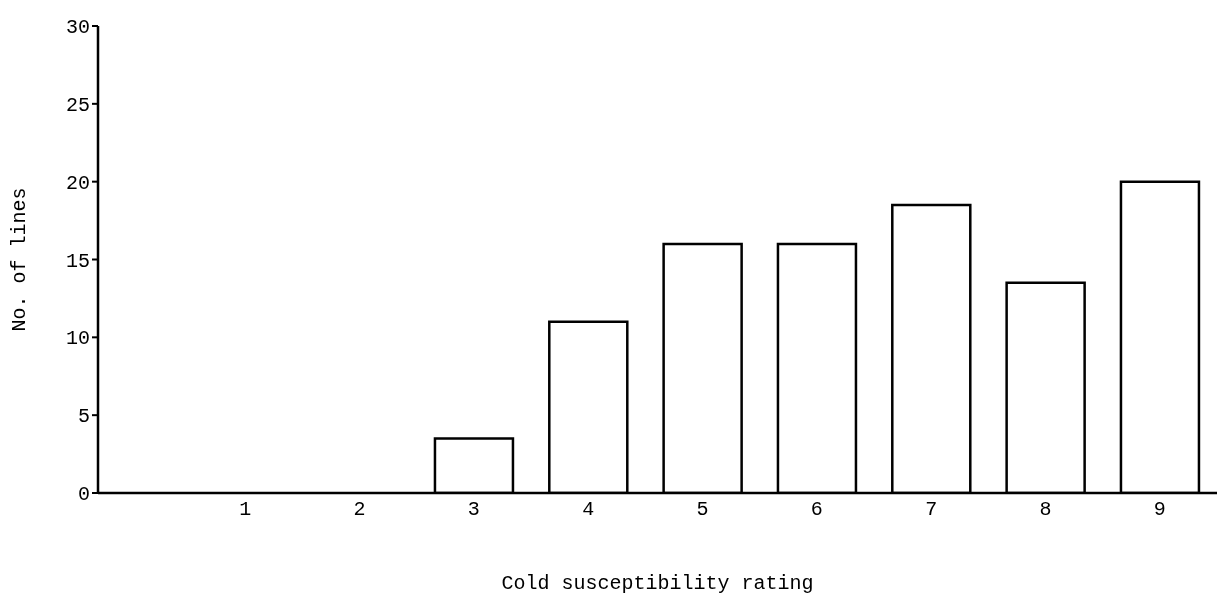 The width and height of the screenshot is (1231, 611). I want to click on x-tick-label: 8, so click(1045, 510).